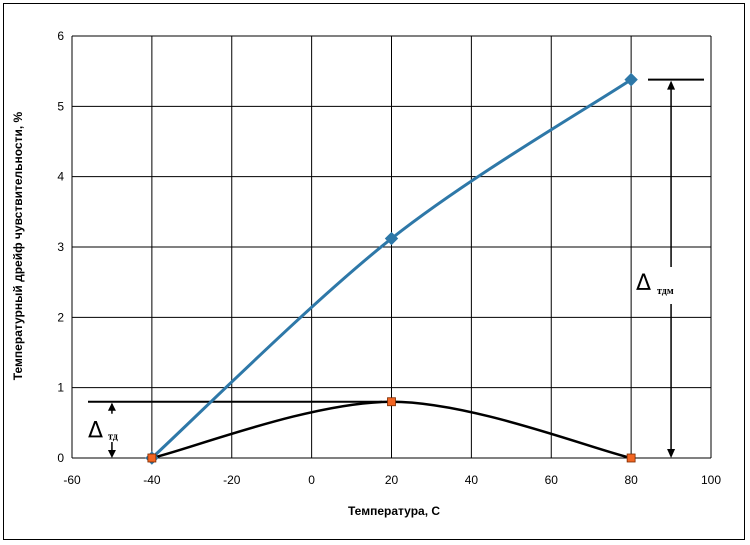 This screenshot has height=545, width=750. What do you see at coordinates (18, 245) in the screenshot?
I see `y-axis-title: Температурный дрейф чувствительности, %` at bounding box center [18, 245].